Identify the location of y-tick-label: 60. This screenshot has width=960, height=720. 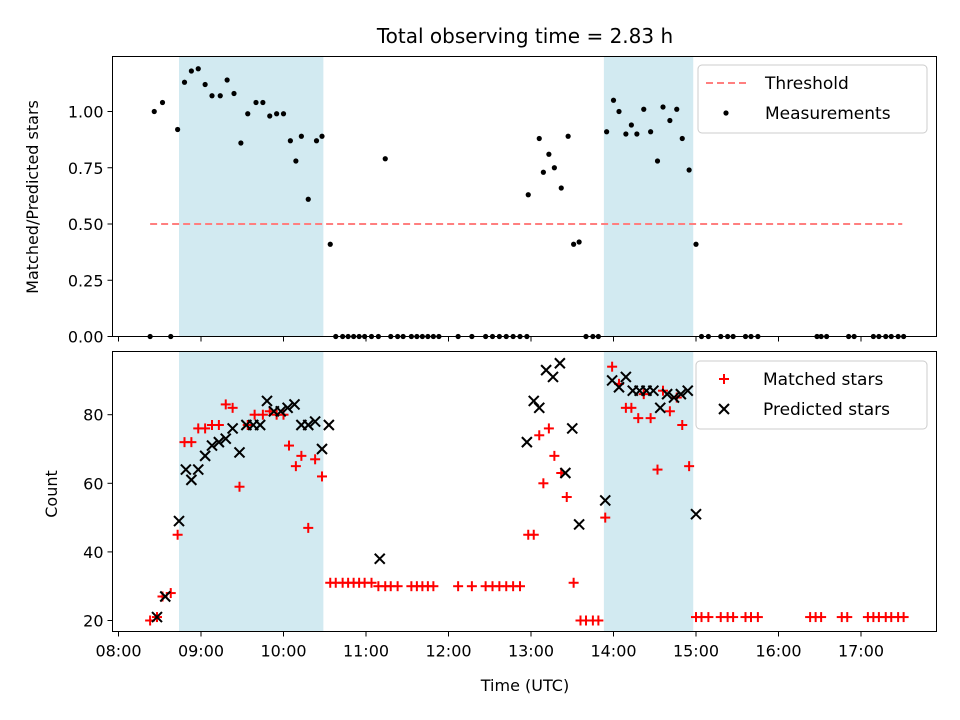
(93, 483).